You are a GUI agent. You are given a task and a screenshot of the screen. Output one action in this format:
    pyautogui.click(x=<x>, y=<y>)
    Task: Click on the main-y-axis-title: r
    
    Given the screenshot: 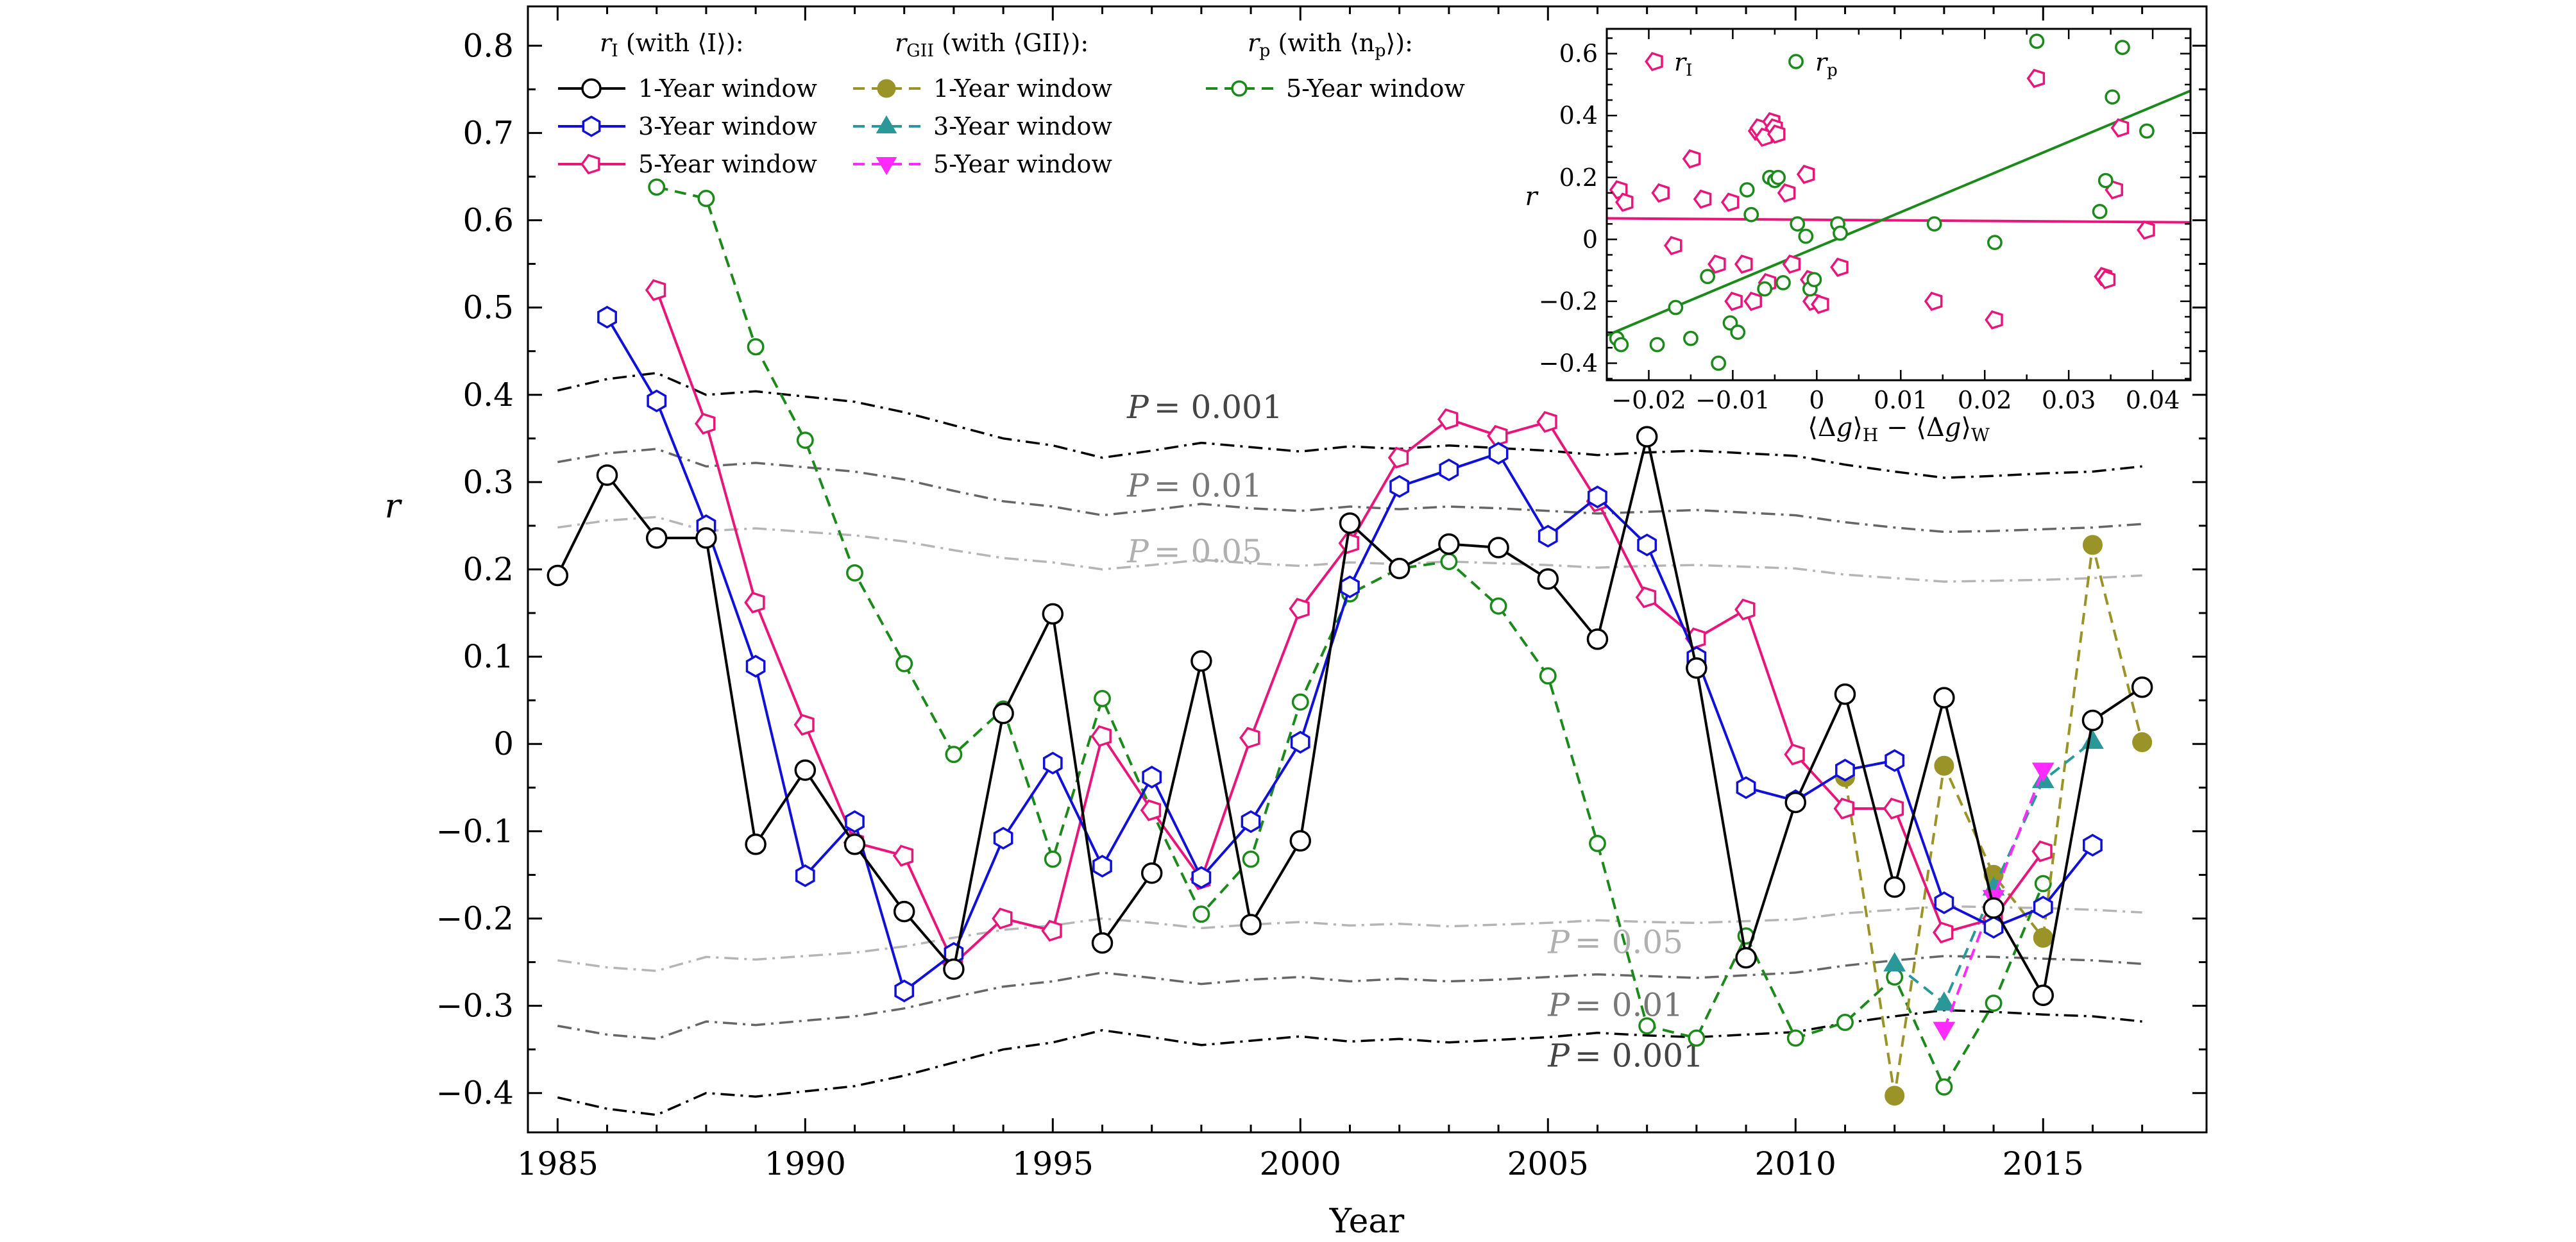 What is the action you would take?
    pyautogui.click(x=394, y=506)
    